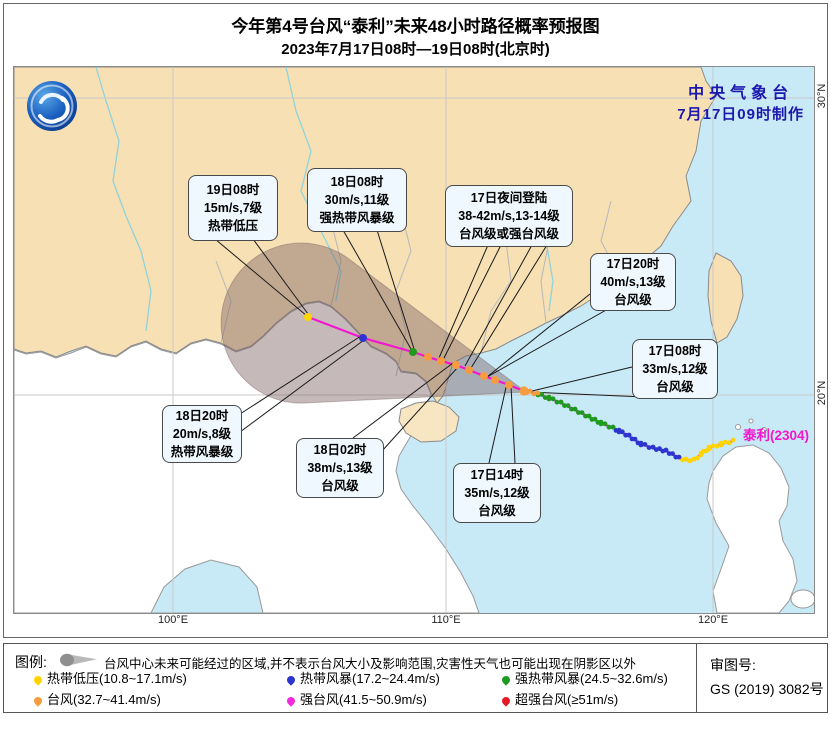 The image size is (831, 729). I want to click on luzon-island, so click(752, 528).